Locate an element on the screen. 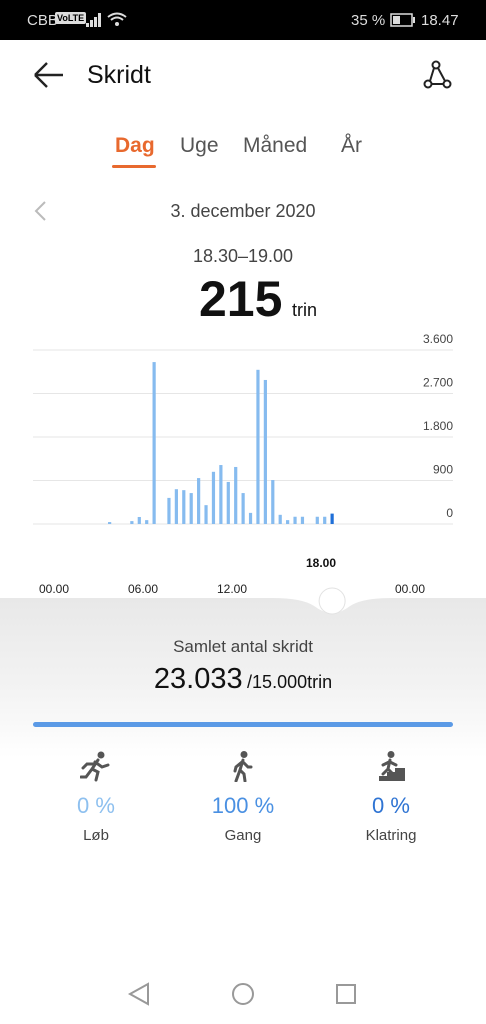 This screenshot has height=1024, width=486. nav-back is located at coordinates (138, 994).